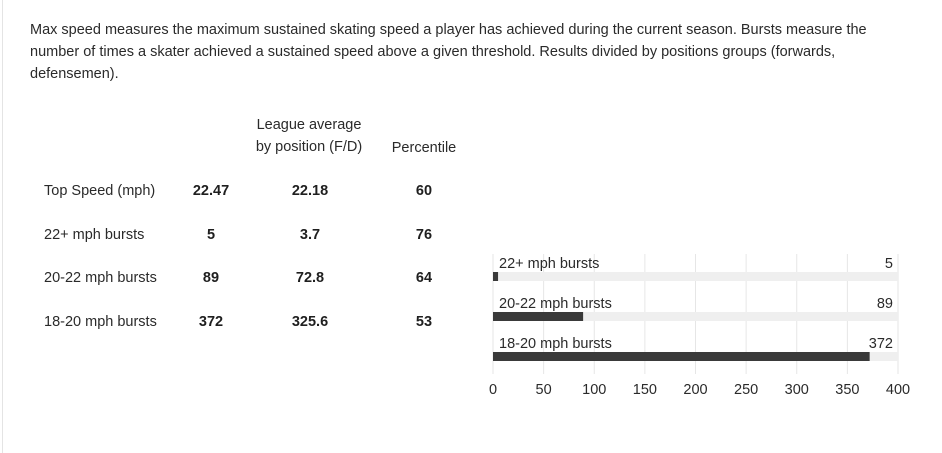 The image size is (942, 453). I want to click on bar-category-label: 22+ mph bursts, so click(549, 264).